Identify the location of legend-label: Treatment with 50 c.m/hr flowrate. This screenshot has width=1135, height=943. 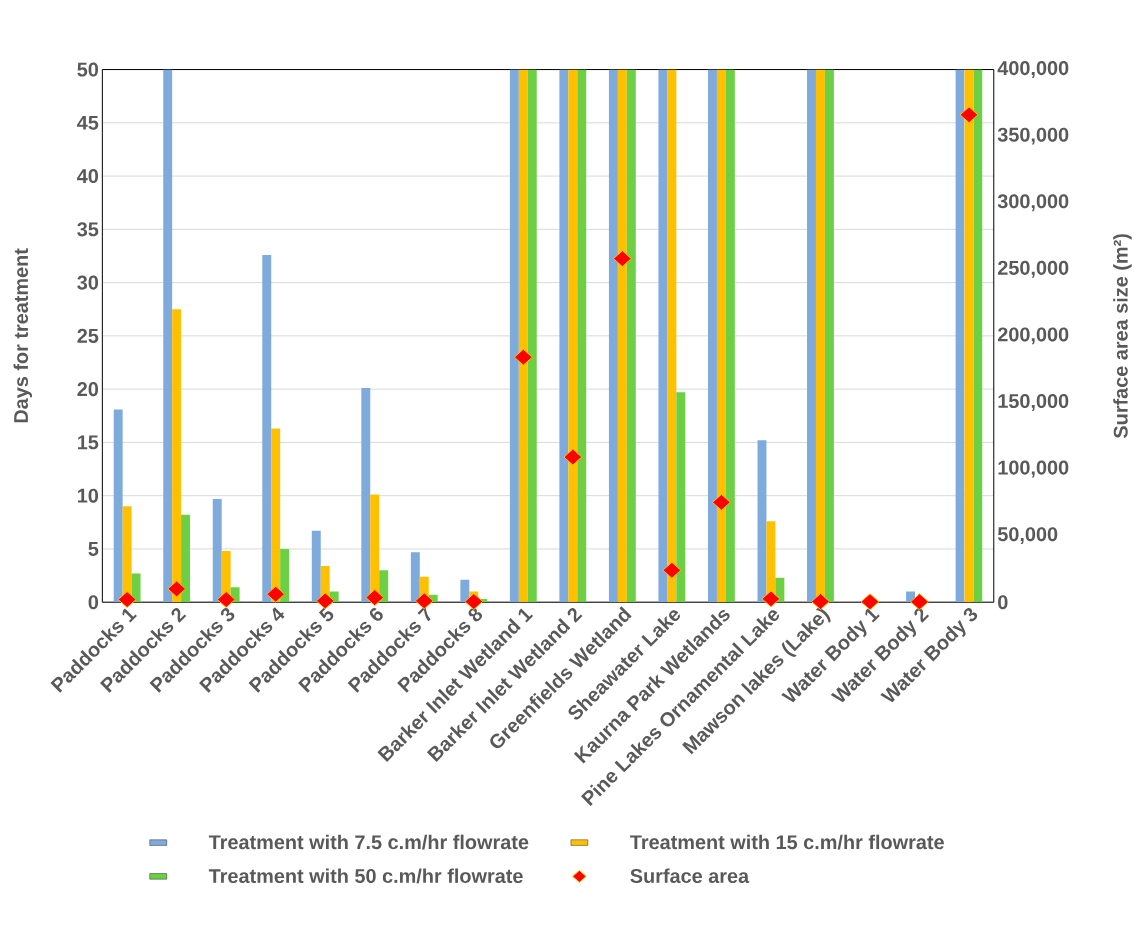
(365, 876).